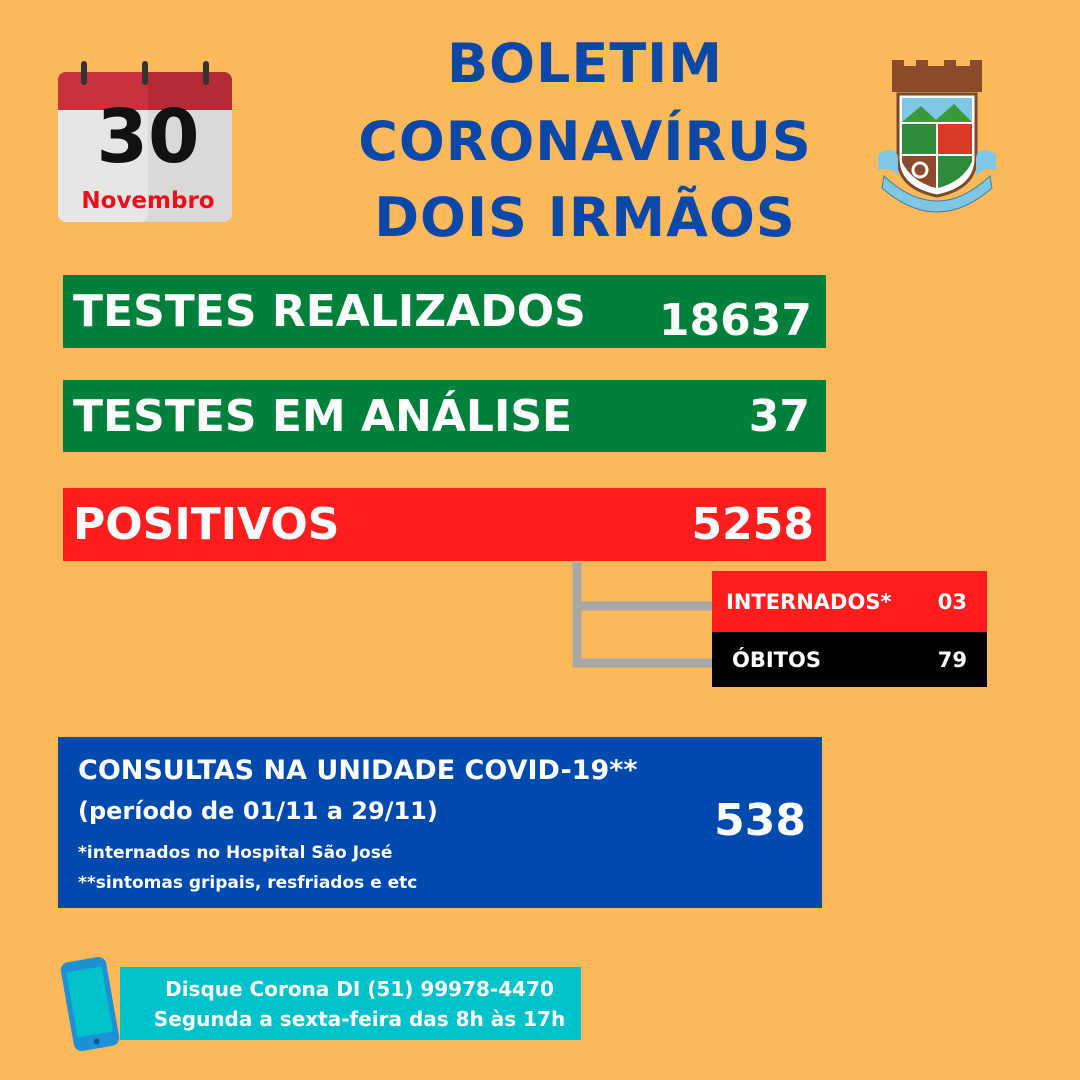 Image resolution: width=1080 pixels, height=1080 pixels. I want to click on calendar-icon, so click(145, 141).